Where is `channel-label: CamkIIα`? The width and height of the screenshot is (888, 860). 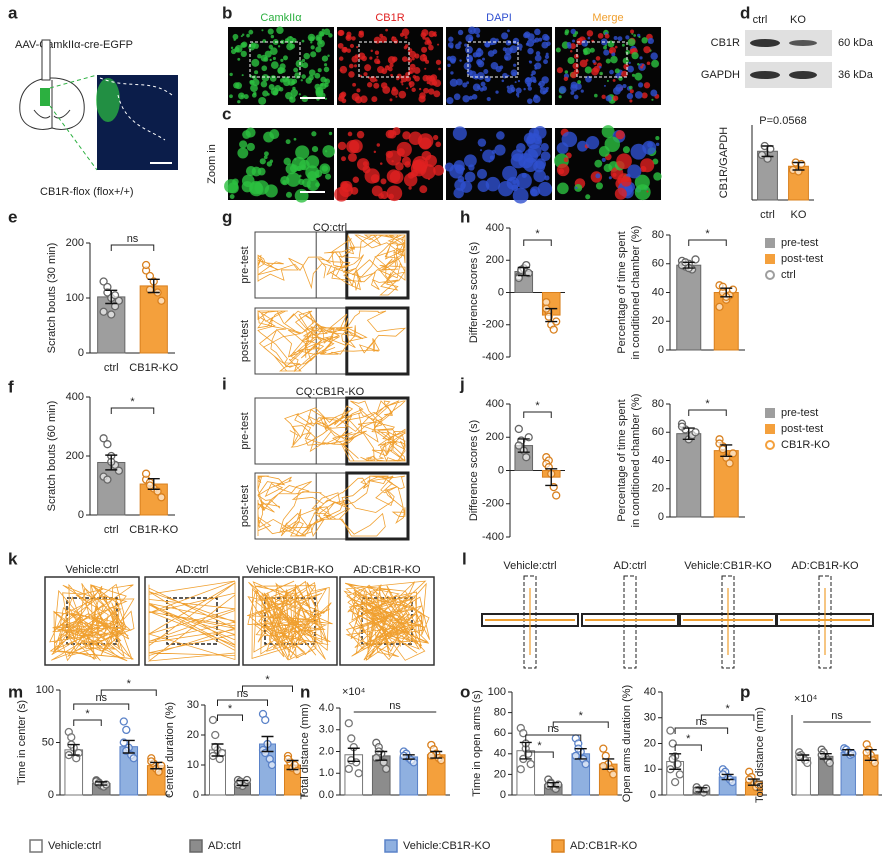 channel-label: CamkIIα is located at coordinates (281, 18).